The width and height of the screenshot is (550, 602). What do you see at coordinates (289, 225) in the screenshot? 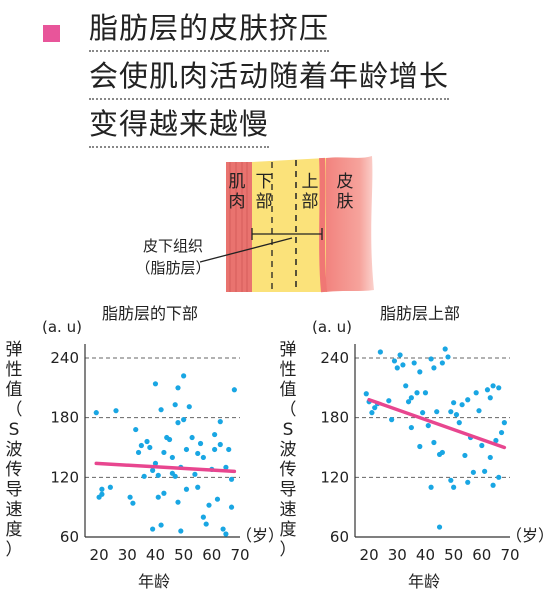
I see `fat-layer` at bounding box center [289, 225].